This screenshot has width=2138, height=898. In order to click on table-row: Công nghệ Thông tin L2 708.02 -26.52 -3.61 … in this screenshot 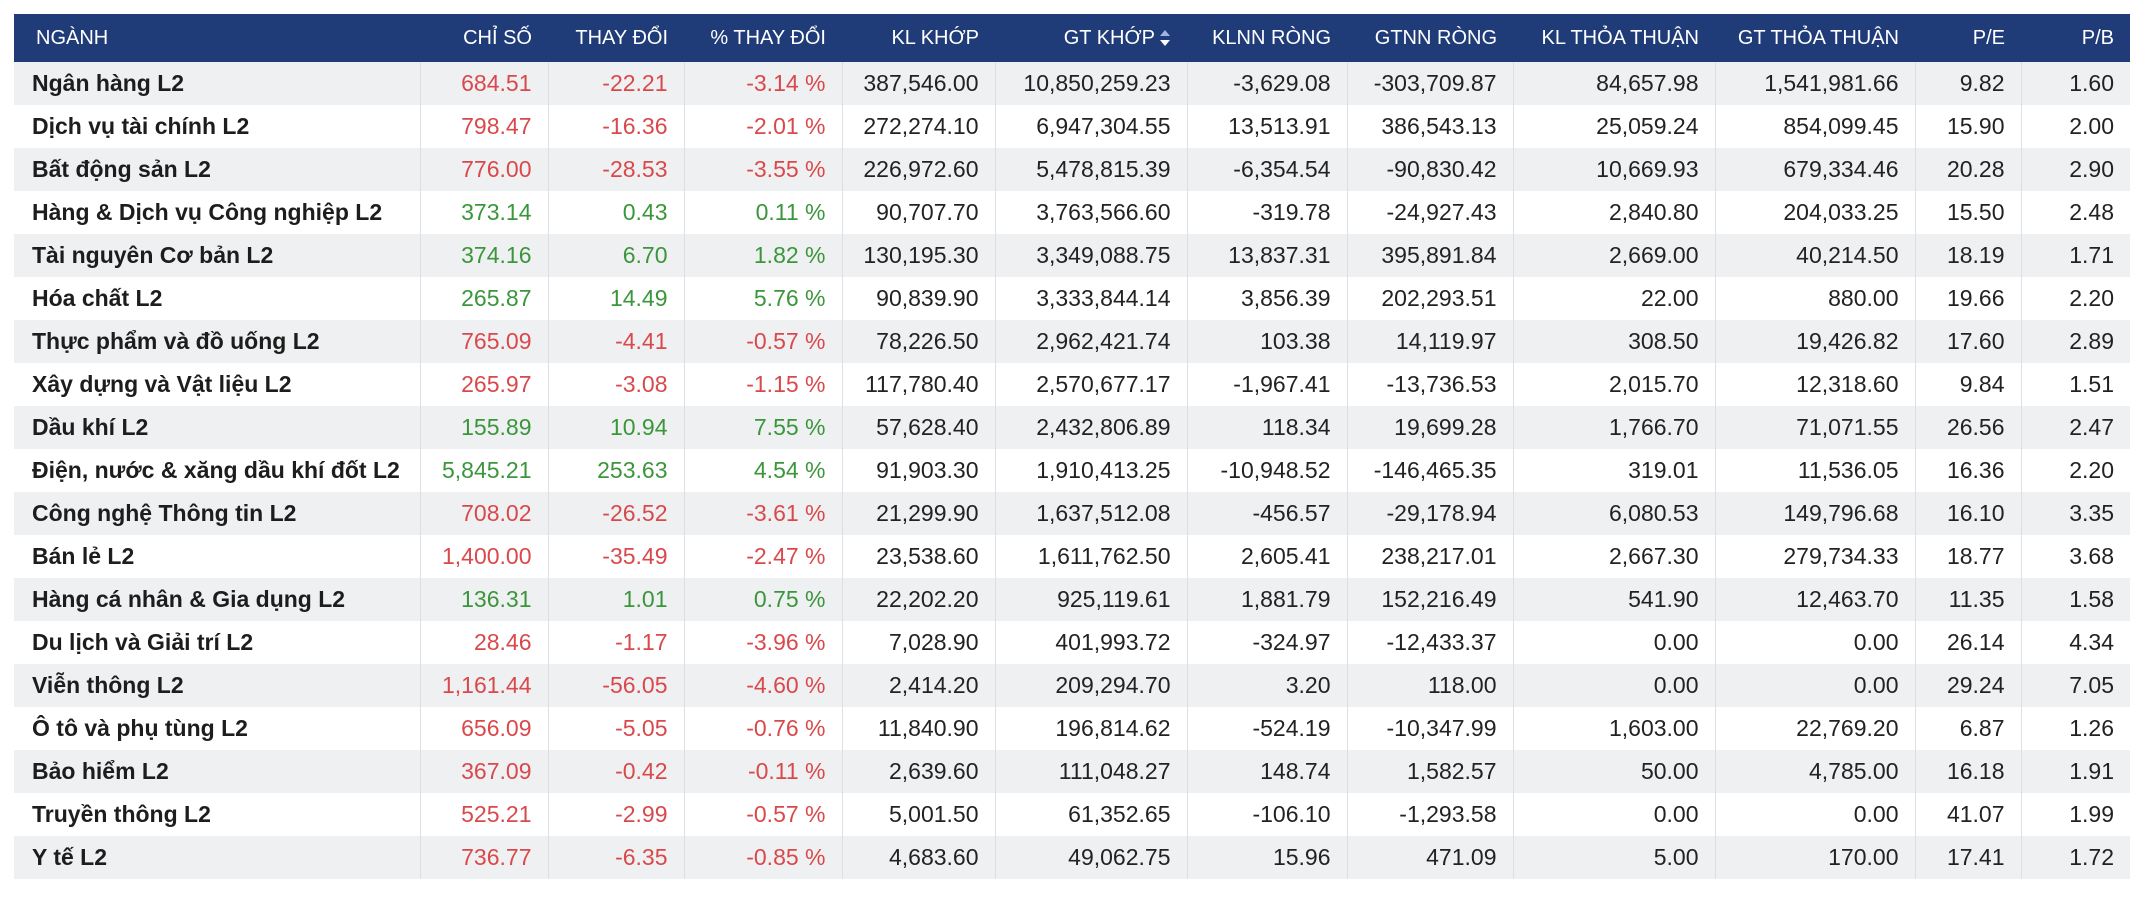, I will do `click(1072, 513)`.